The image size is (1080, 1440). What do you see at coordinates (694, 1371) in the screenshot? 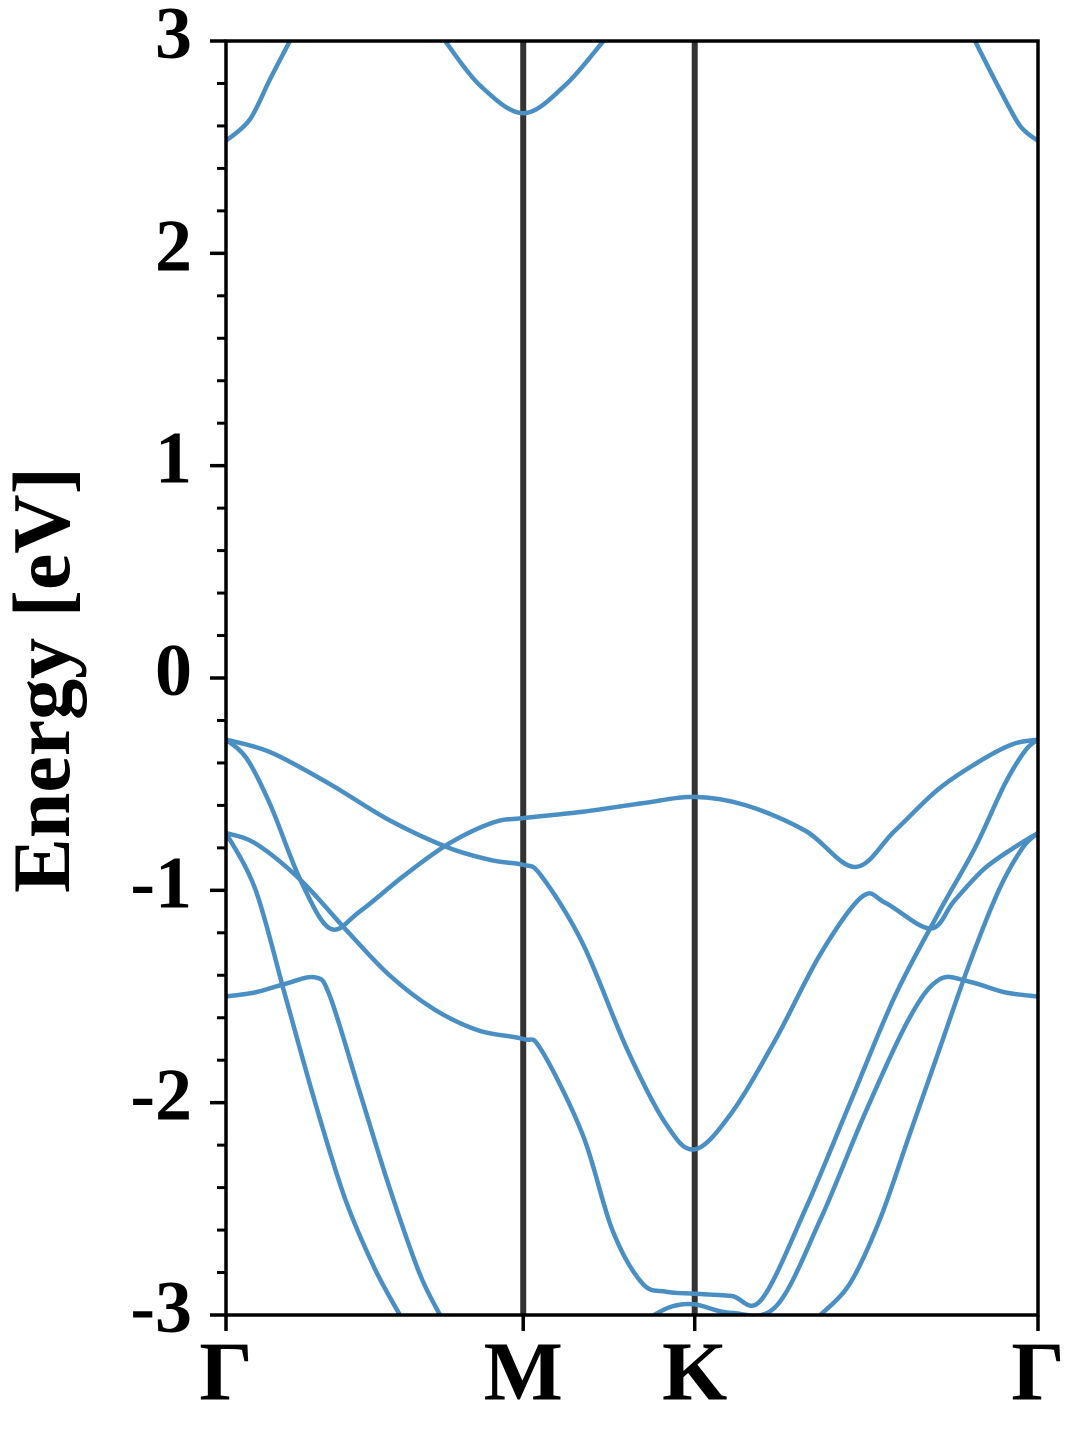
I see `x-tick-label: K` at bounding box center [694, 1371].